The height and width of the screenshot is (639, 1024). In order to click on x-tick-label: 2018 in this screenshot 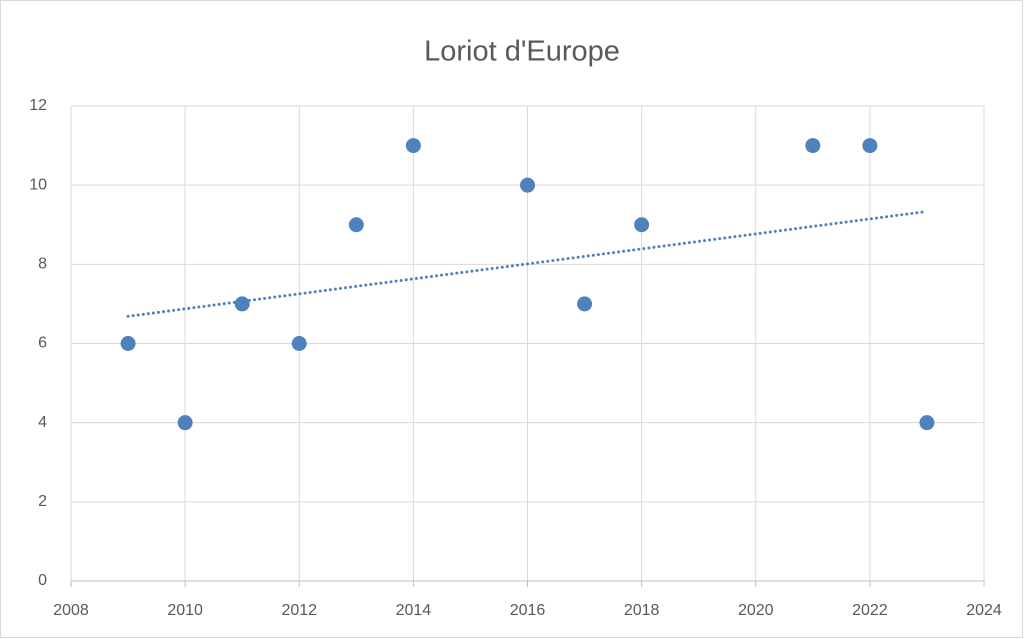, I will do `click(642, 610)`.